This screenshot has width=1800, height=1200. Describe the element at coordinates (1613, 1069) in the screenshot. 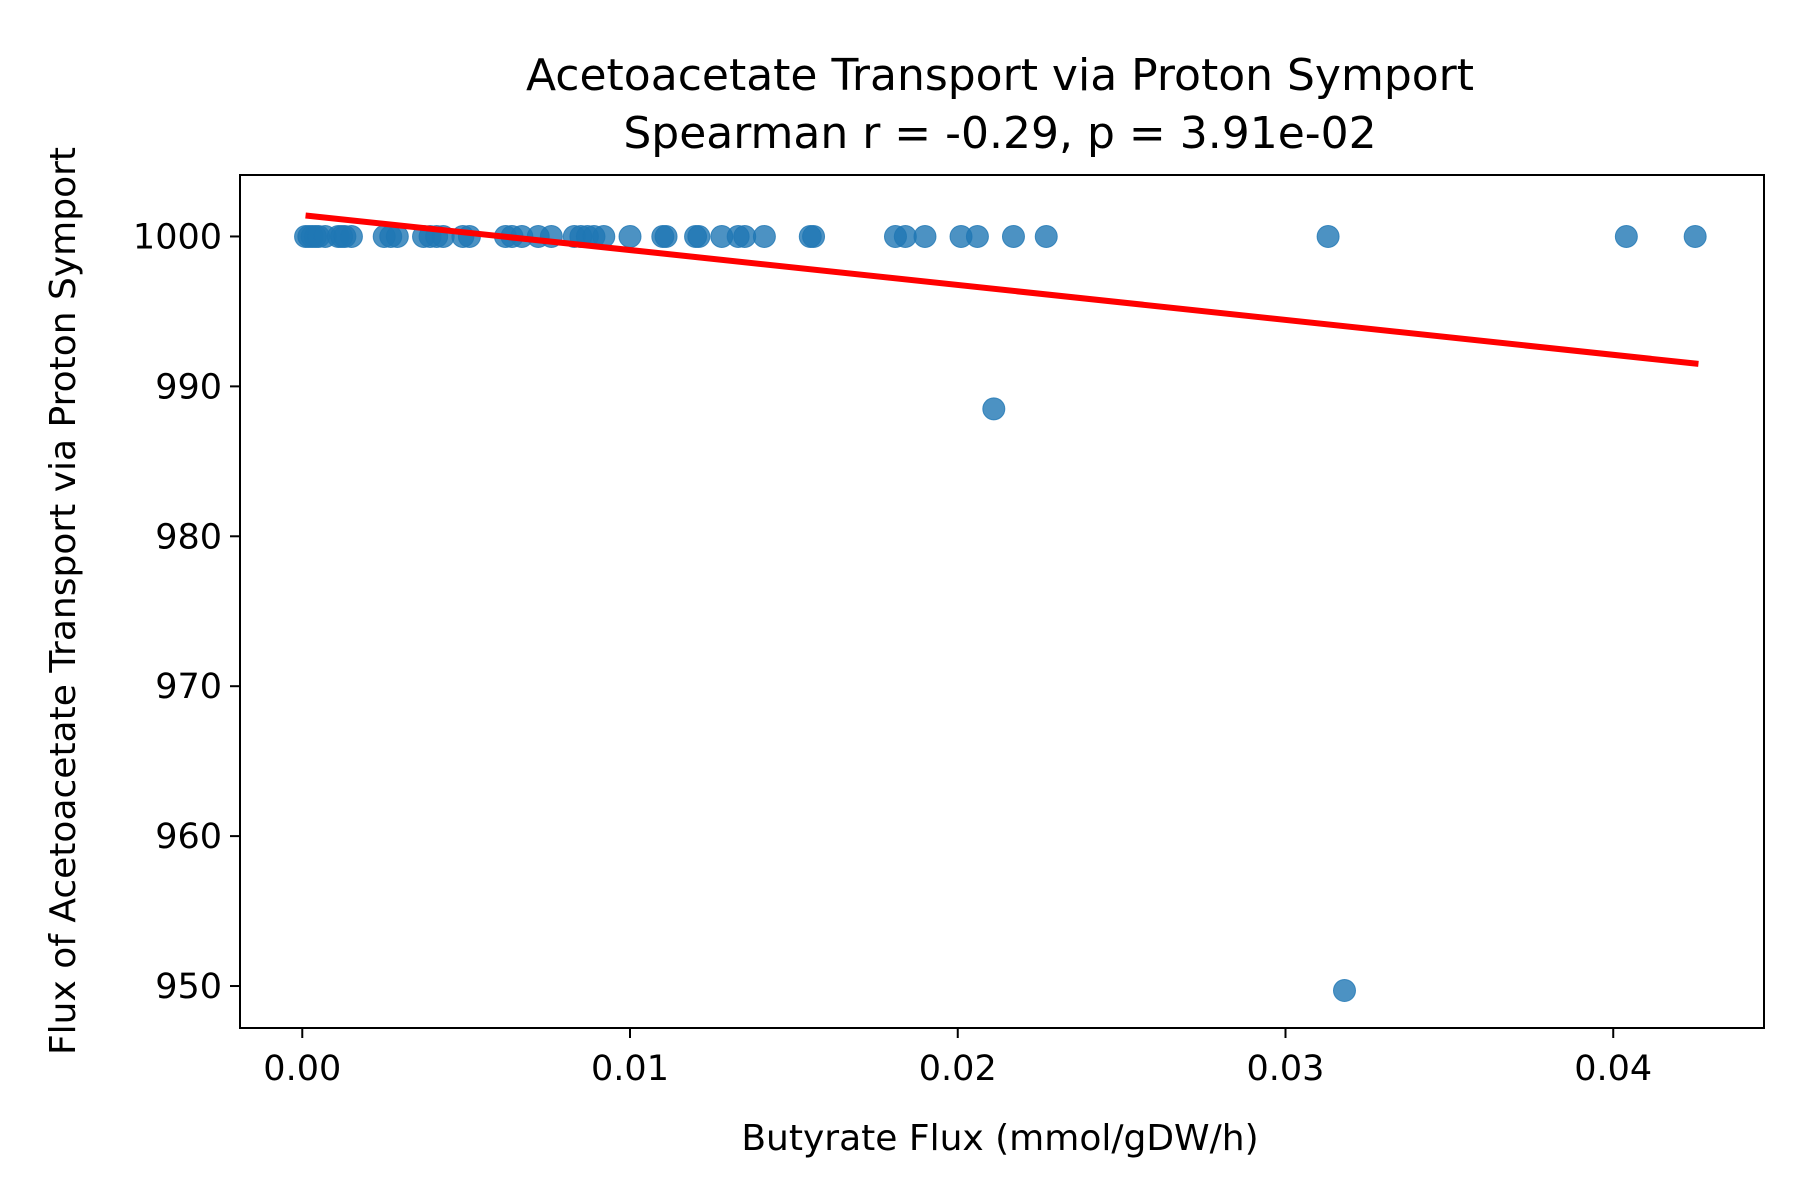

I see `x-tick-label: 0.04` at that location.